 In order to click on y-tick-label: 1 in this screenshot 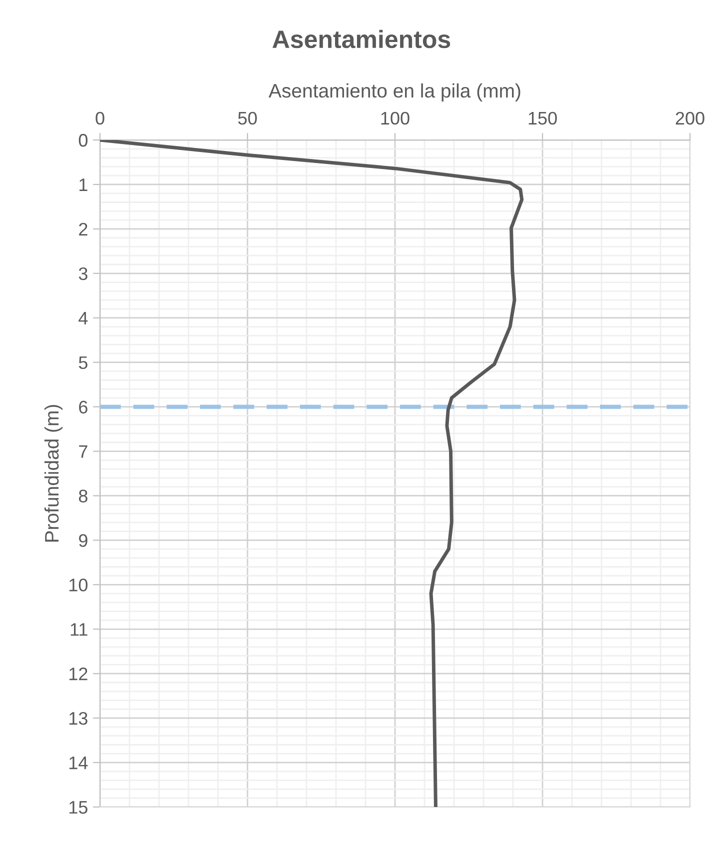, I will do `click(84, 185)`.